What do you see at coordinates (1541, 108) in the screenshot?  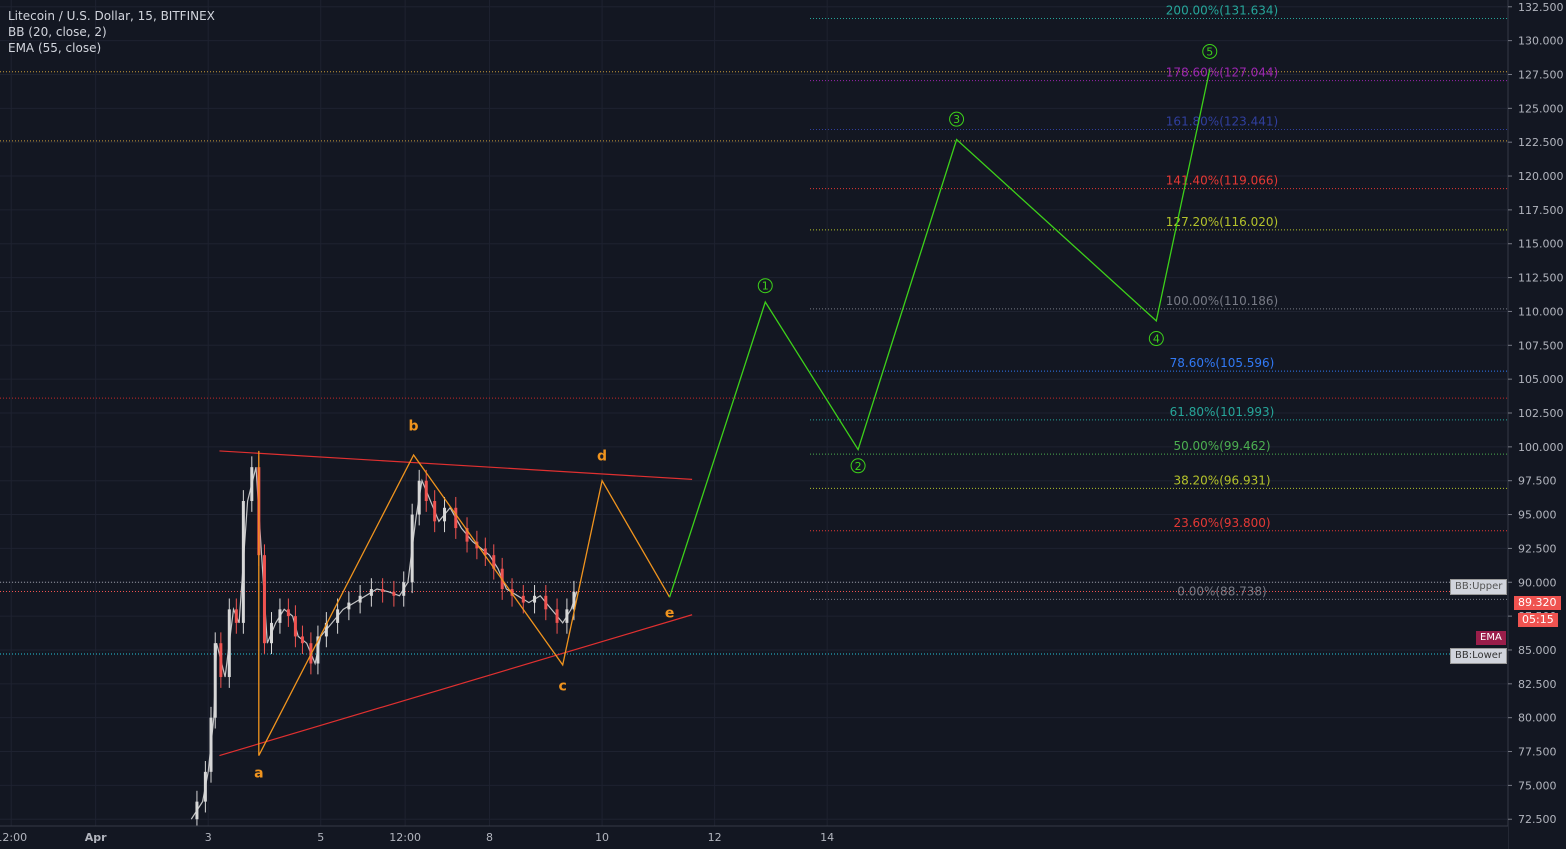 I see `y-tick-label: 125.000` at bounding box center [1541, 108].